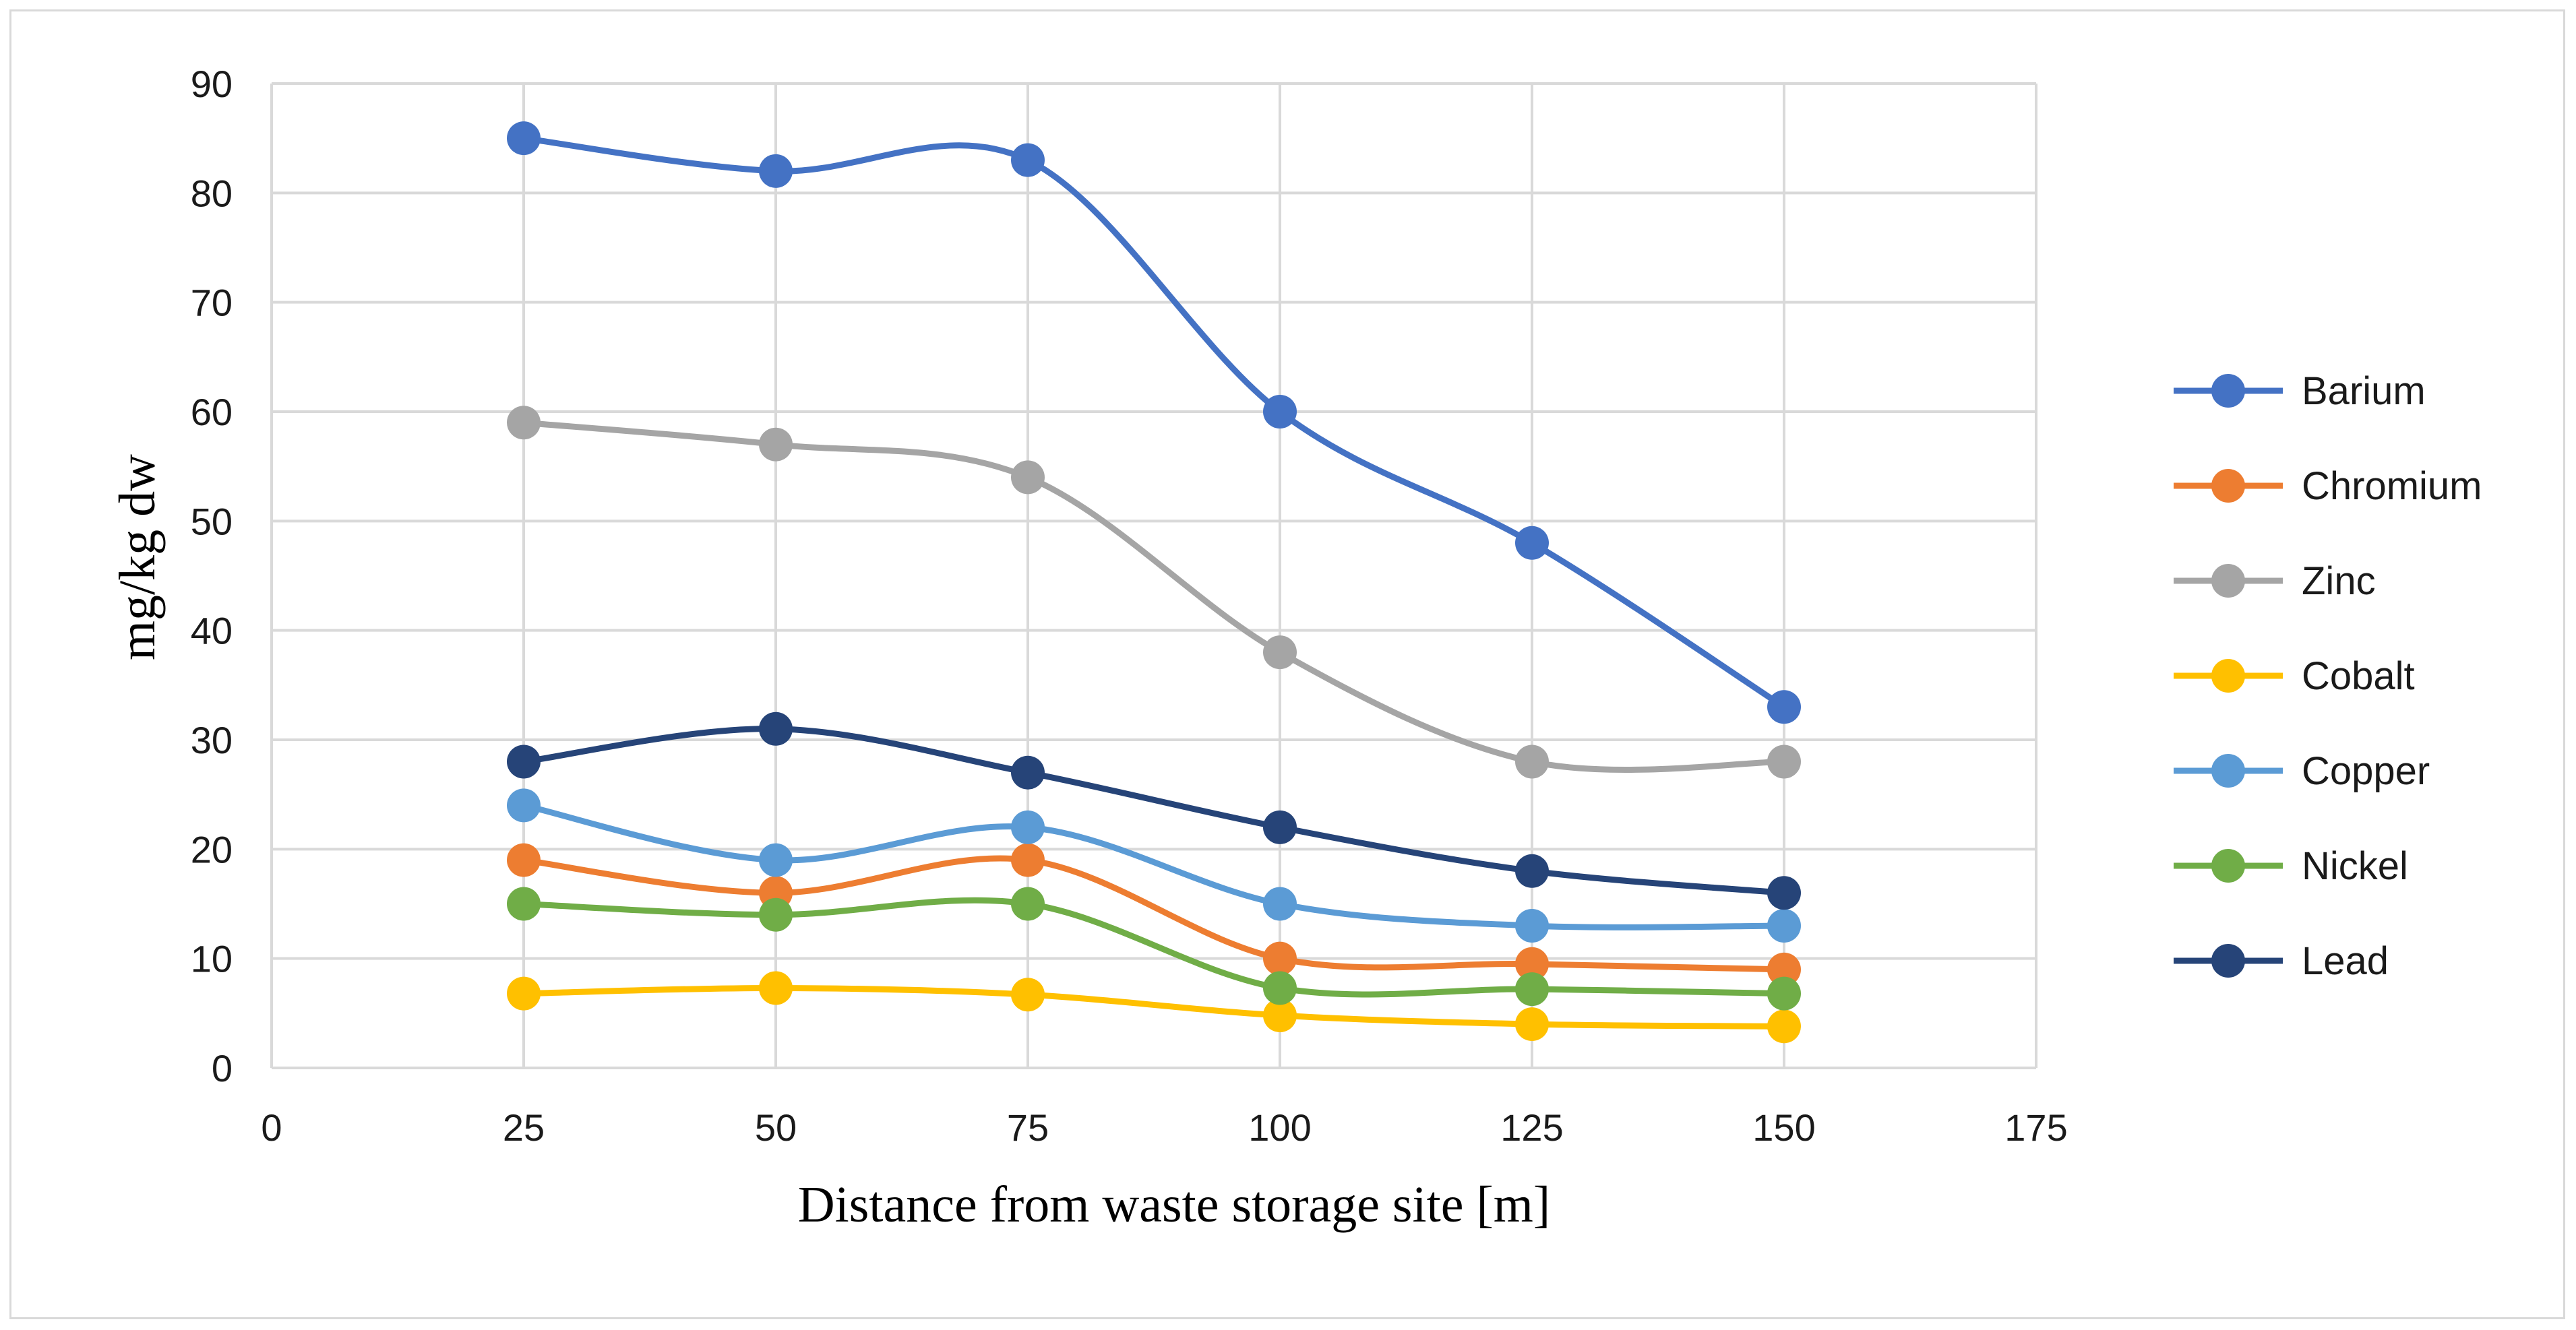 This screenshot has height=1330, width=2576. What do you see at coordinates (212, 303) in the screenshot?
I see `y-tick-label: 70` at bounding box center [212, 303].